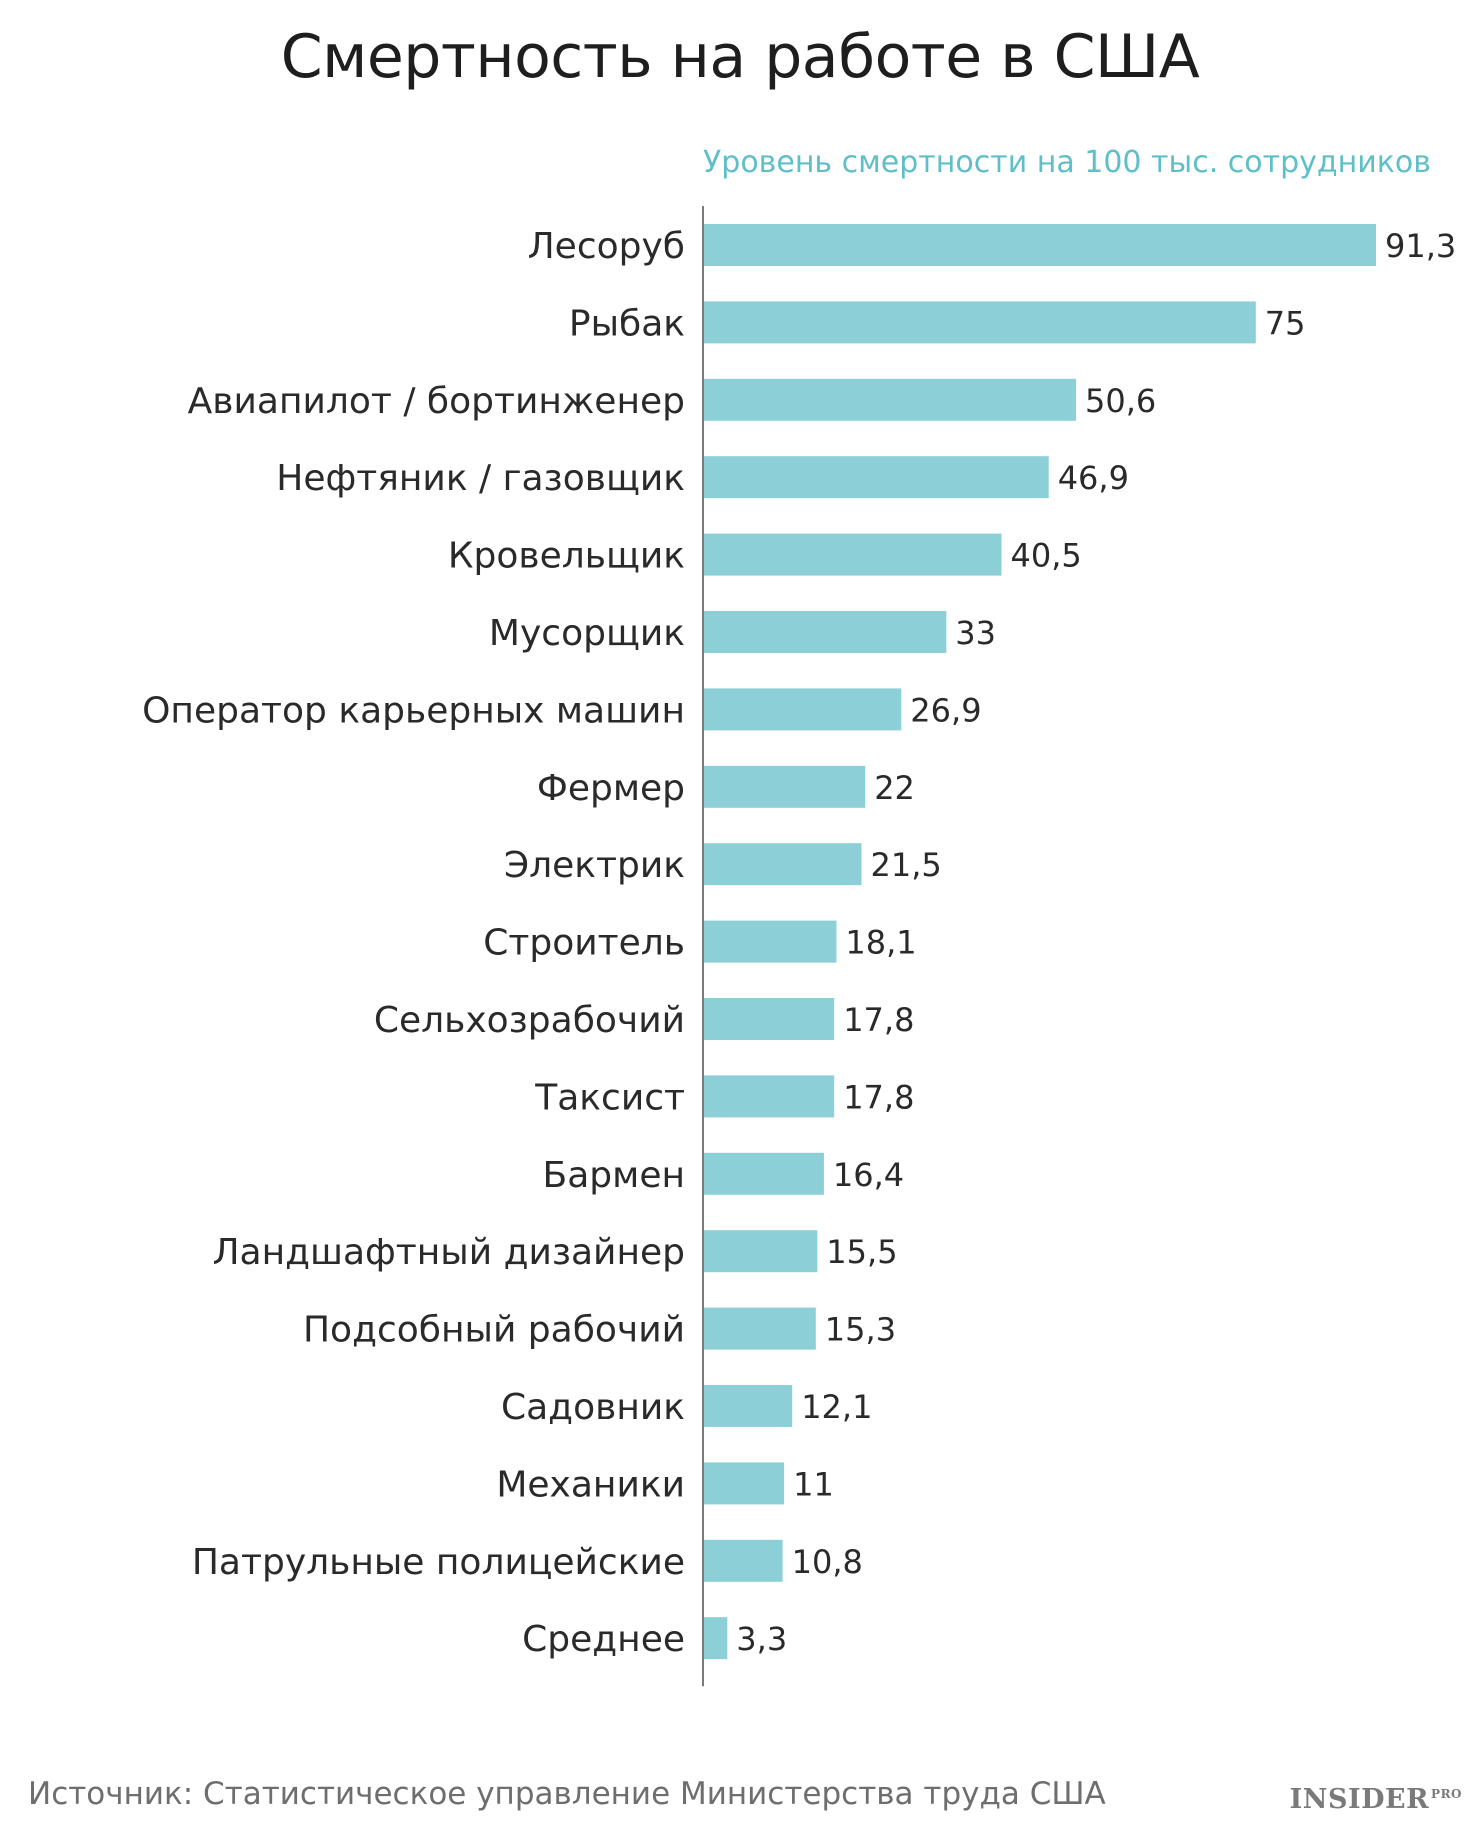 This screenshot has width=1480, height=1846. What do you see at coordinates (975, 633) in the screenshot?
I see `value-label: 33` at bounding box center [975, 633].